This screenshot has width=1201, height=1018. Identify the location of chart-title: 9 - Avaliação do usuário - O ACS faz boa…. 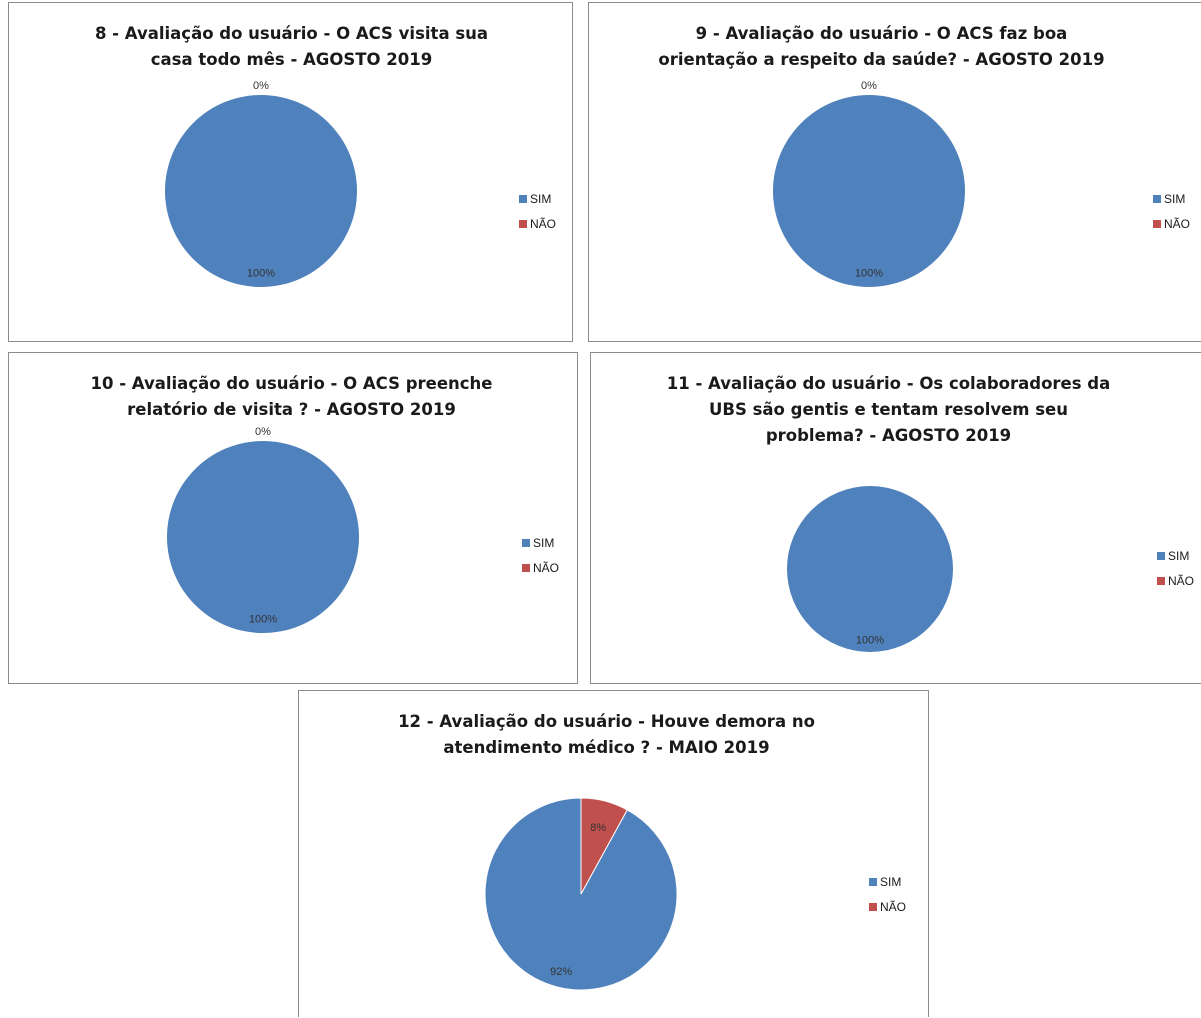
(881, 46).